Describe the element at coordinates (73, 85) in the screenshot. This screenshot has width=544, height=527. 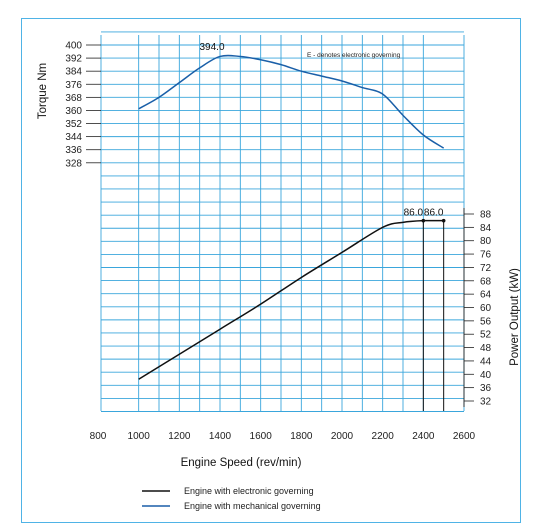
I see `torque-tick-label: 376` at that location.